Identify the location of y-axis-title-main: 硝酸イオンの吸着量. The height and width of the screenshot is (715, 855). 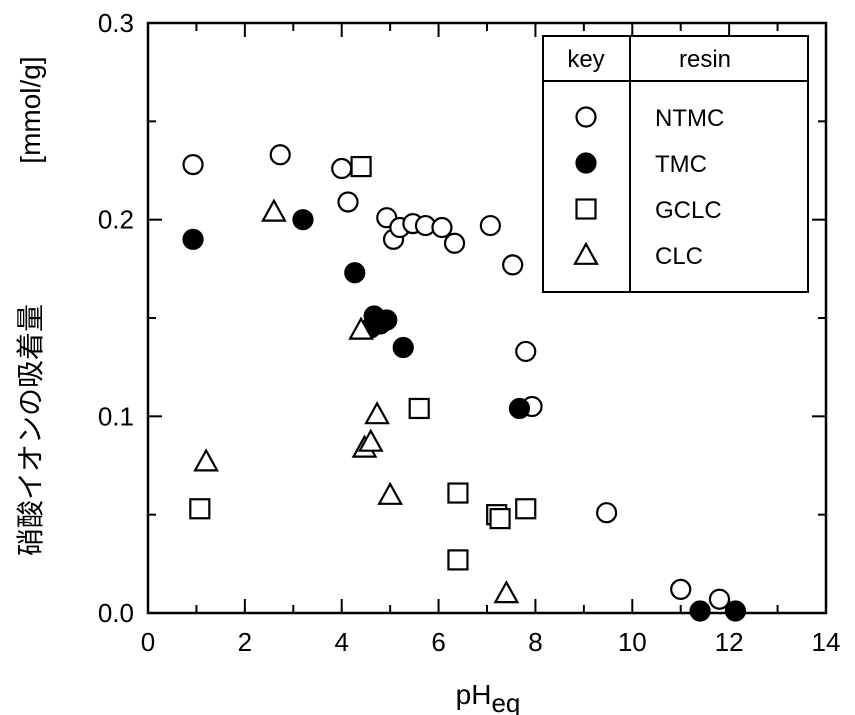
(30, 430).